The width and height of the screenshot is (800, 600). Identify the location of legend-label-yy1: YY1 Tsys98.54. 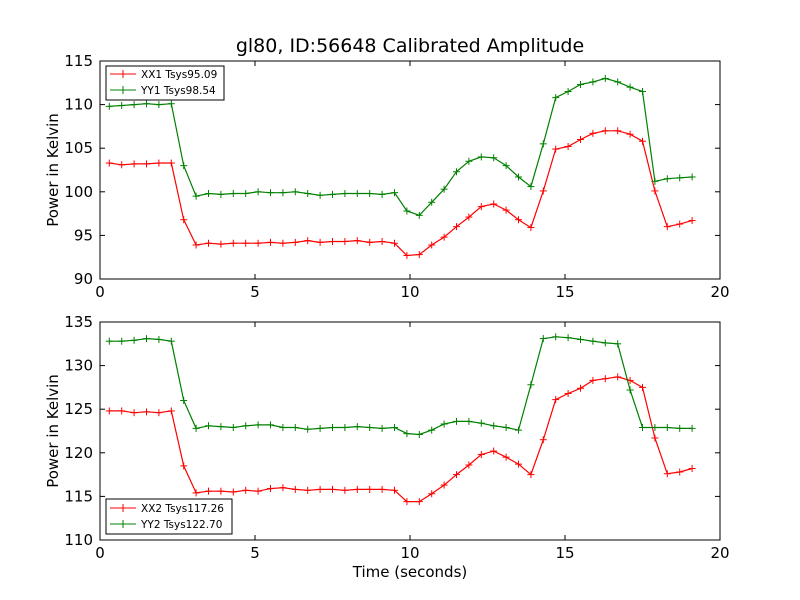
(178, 91).